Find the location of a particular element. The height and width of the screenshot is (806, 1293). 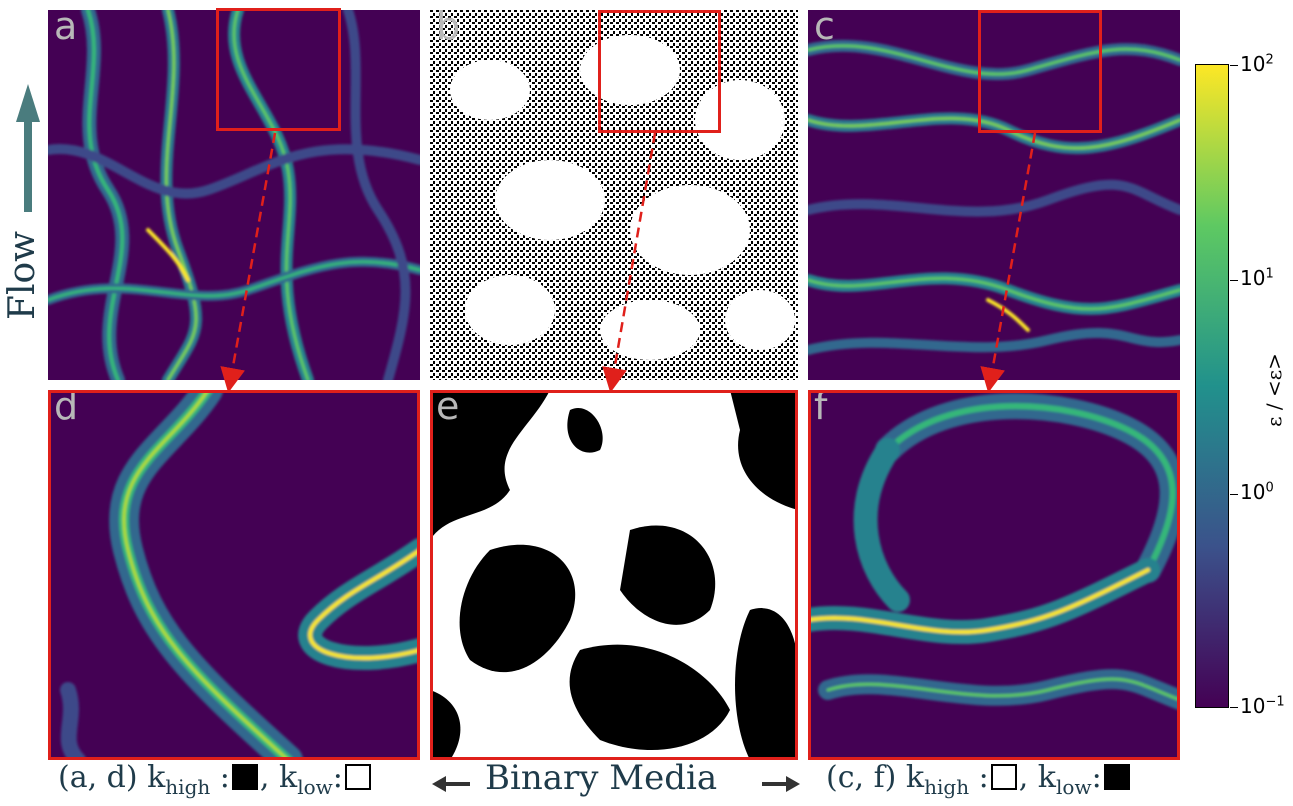

panel-e-media is located at coordinates (614, 575).